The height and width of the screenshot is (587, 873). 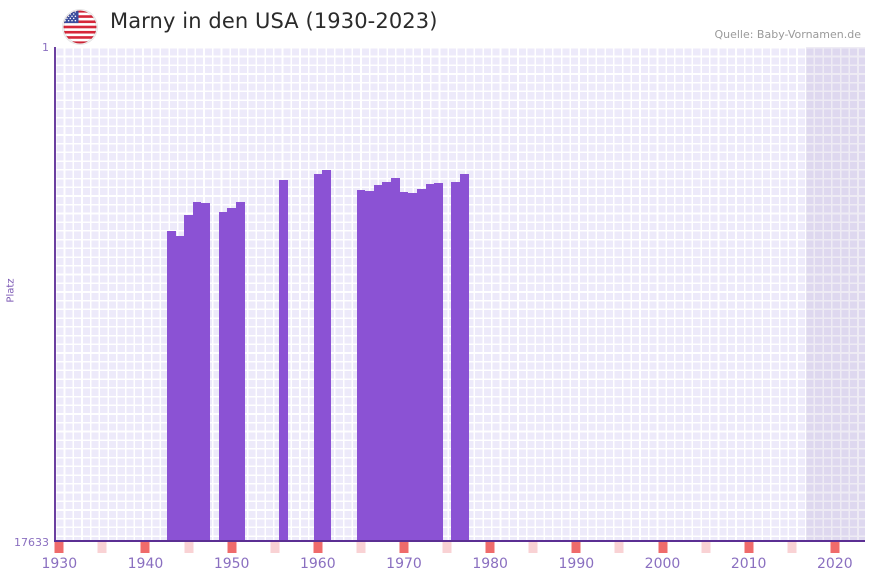 What do you see at coordinates (31, 542) in the screenshot?
I see `y-axis-bottom-label: 17633` at bounding box center [31, 542].